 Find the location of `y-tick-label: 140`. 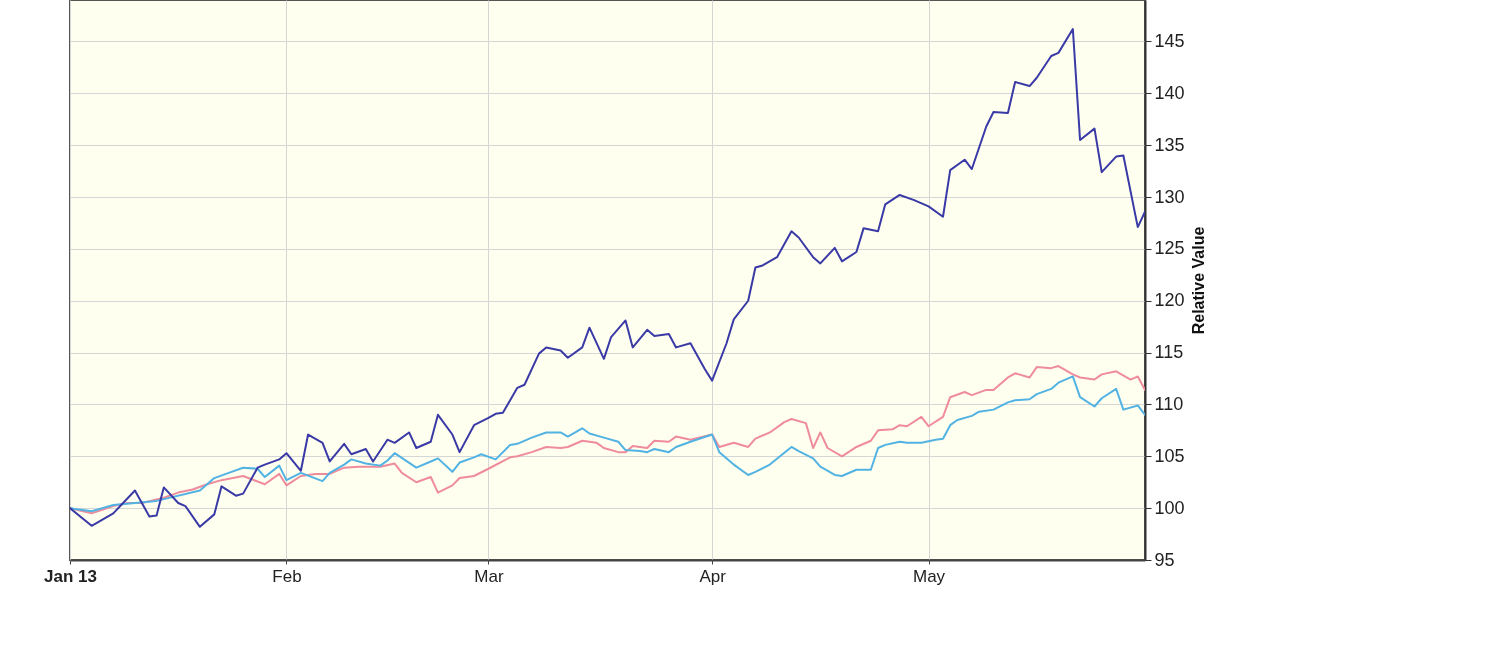

y-tick-label: 140 is located at coordinates (1169, 92).